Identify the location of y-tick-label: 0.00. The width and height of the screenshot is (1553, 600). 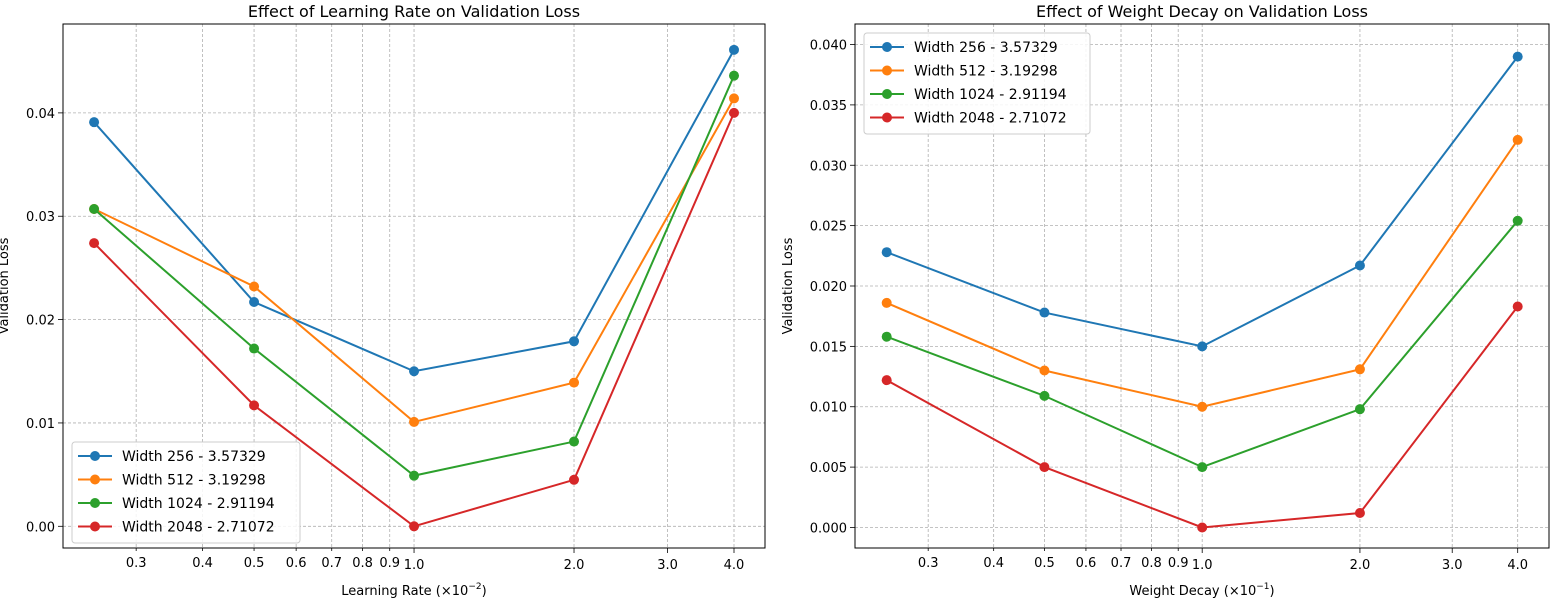
(40, 527).